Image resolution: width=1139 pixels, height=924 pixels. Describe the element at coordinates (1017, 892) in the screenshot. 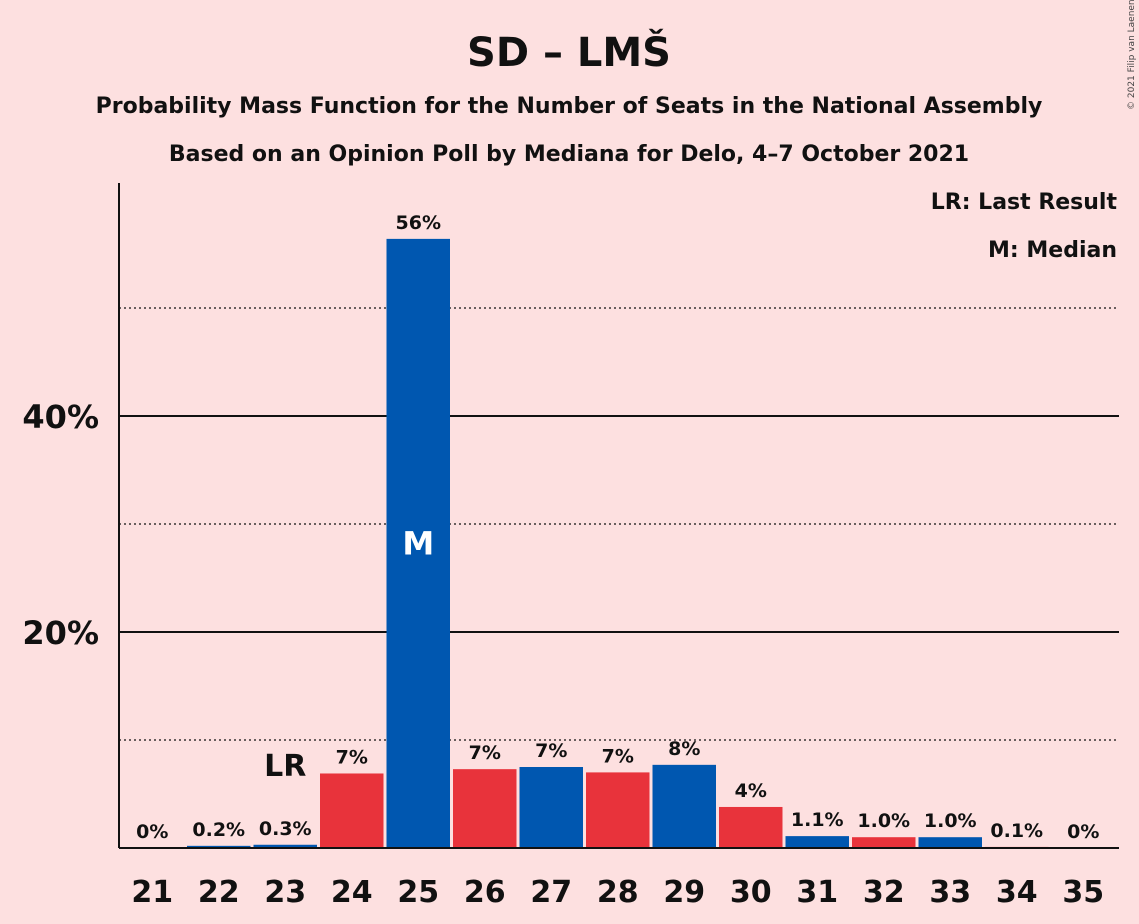

I see `x-tick-label: 34` at that location.